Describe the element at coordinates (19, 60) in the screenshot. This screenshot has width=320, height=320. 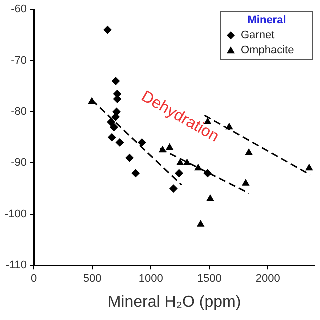
I see `y-tick-label: -70` at that location.